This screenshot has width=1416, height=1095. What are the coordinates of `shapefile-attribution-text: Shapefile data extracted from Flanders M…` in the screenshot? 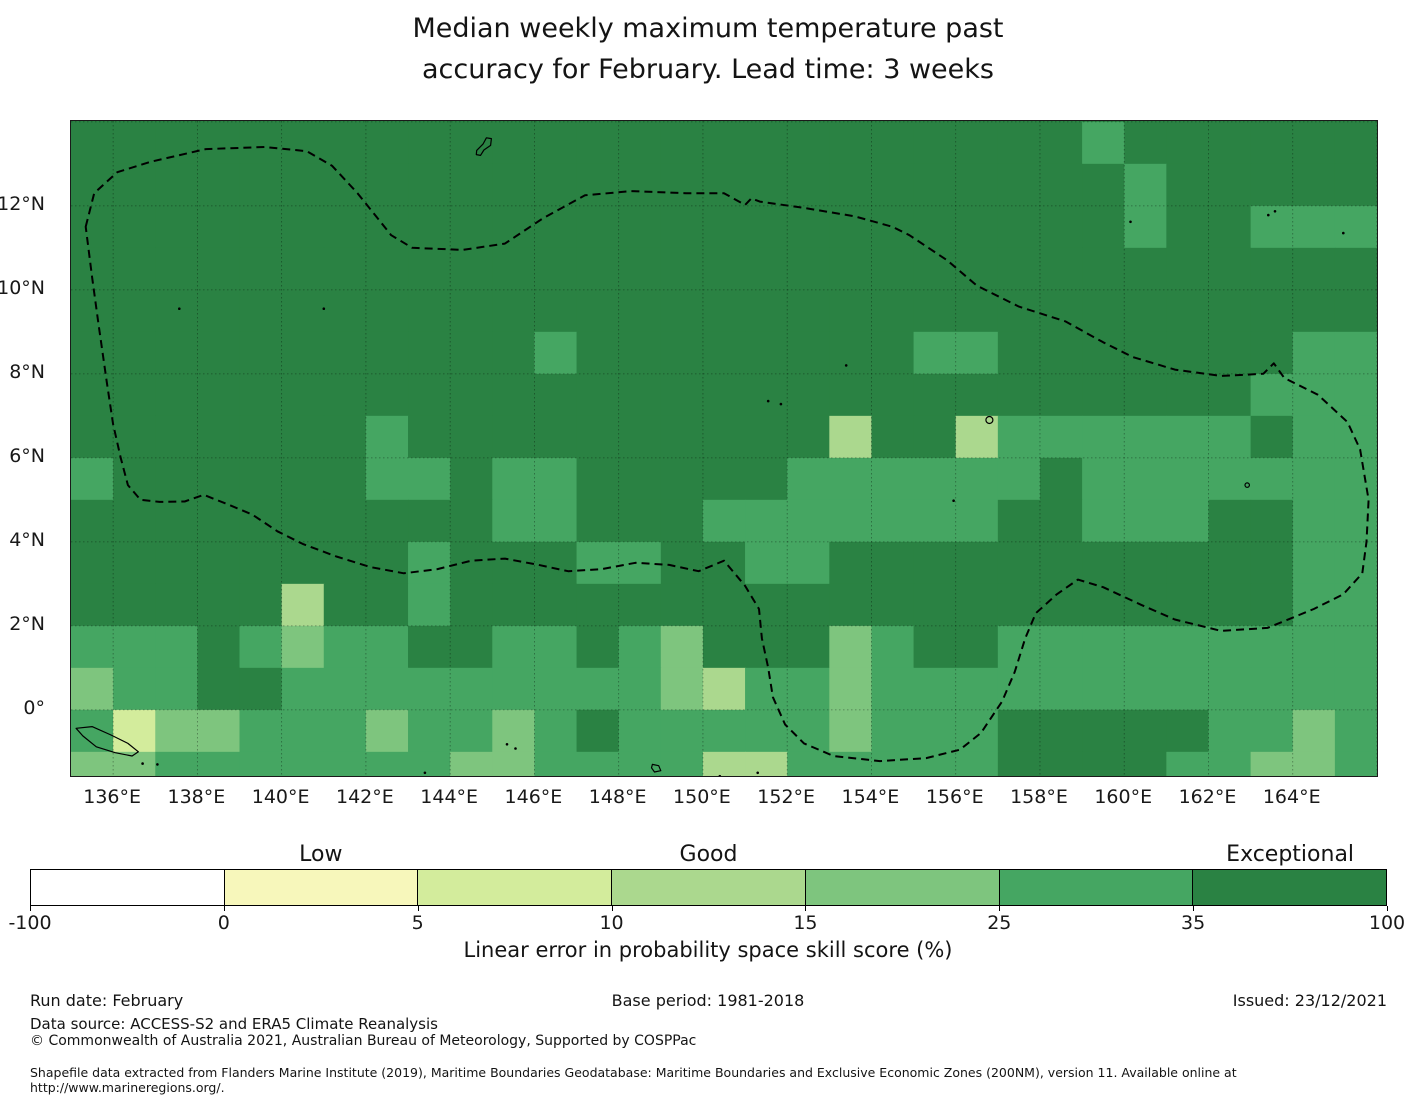 It's located at (633, 1080).